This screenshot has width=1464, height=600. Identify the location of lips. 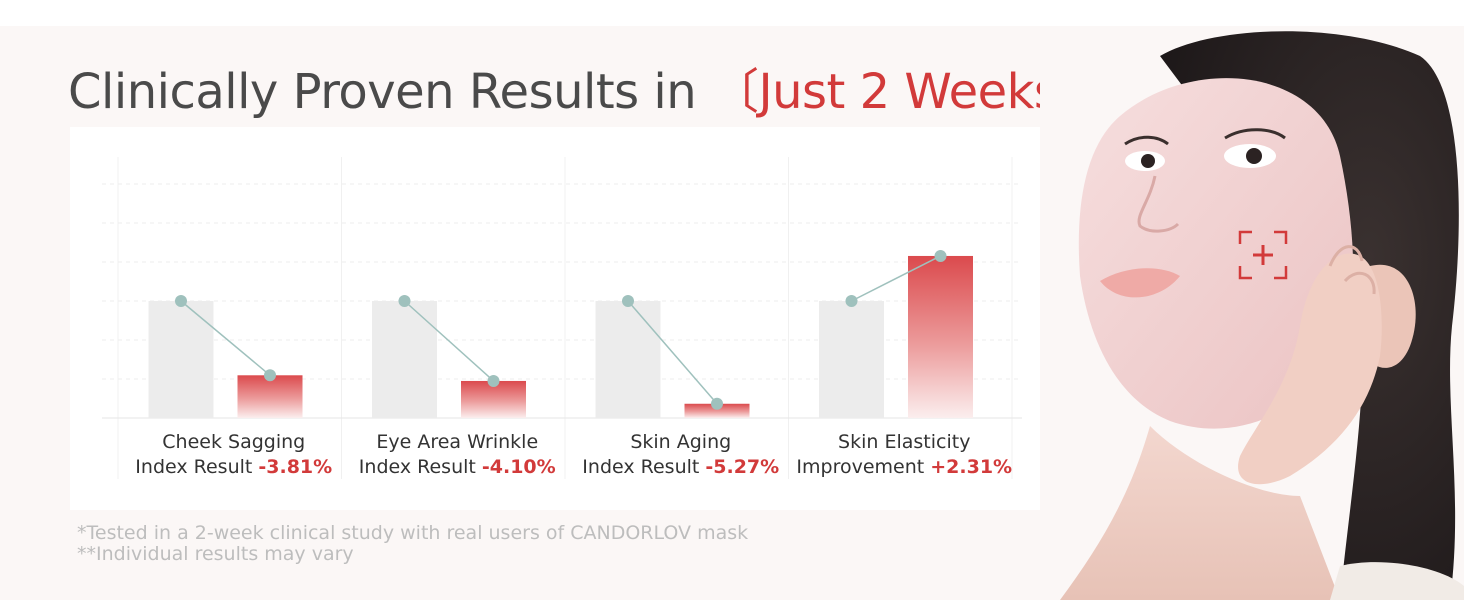
(1140, 283).